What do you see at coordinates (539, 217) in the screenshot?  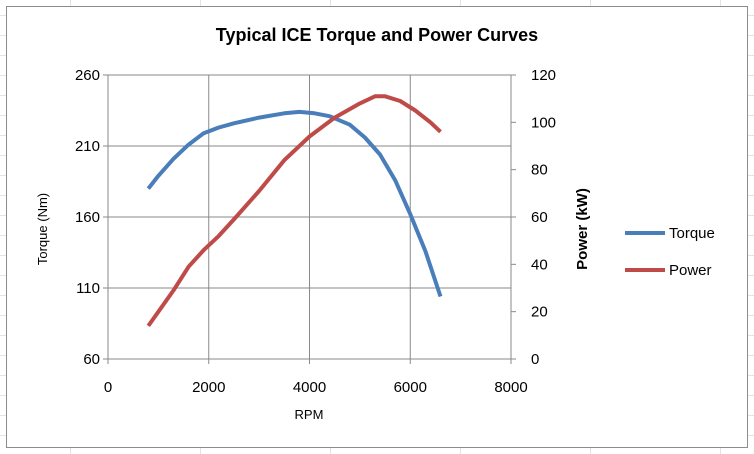 I see `y2-tick-label: 60` at bounding box center [539, 217].